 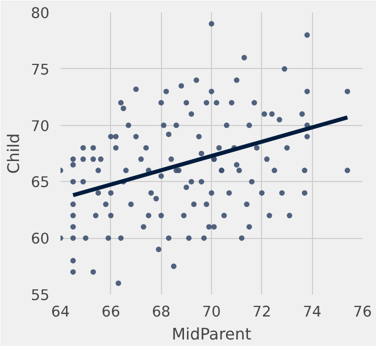 What do you see at coordinates (312, 312) in the screenshot?
I see `x-tick-label: 74` at bounding box center [312, 312].